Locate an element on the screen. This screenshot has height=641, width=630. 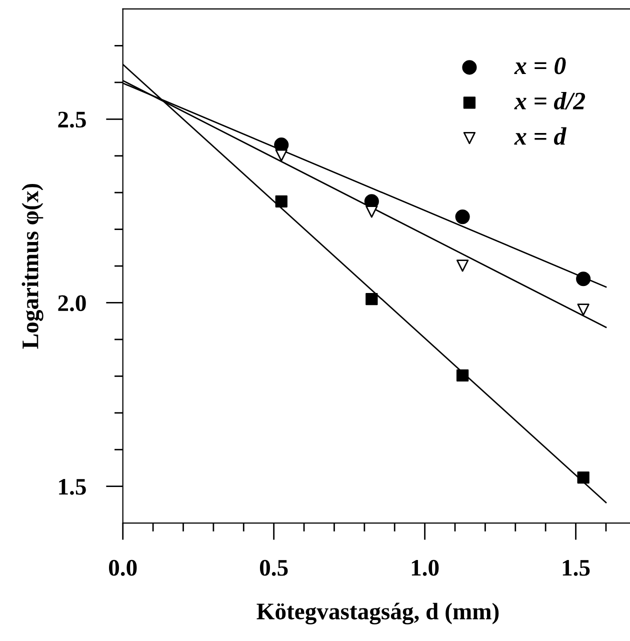
y-tick-label: 2.0 is located at coordinates (72, 303).